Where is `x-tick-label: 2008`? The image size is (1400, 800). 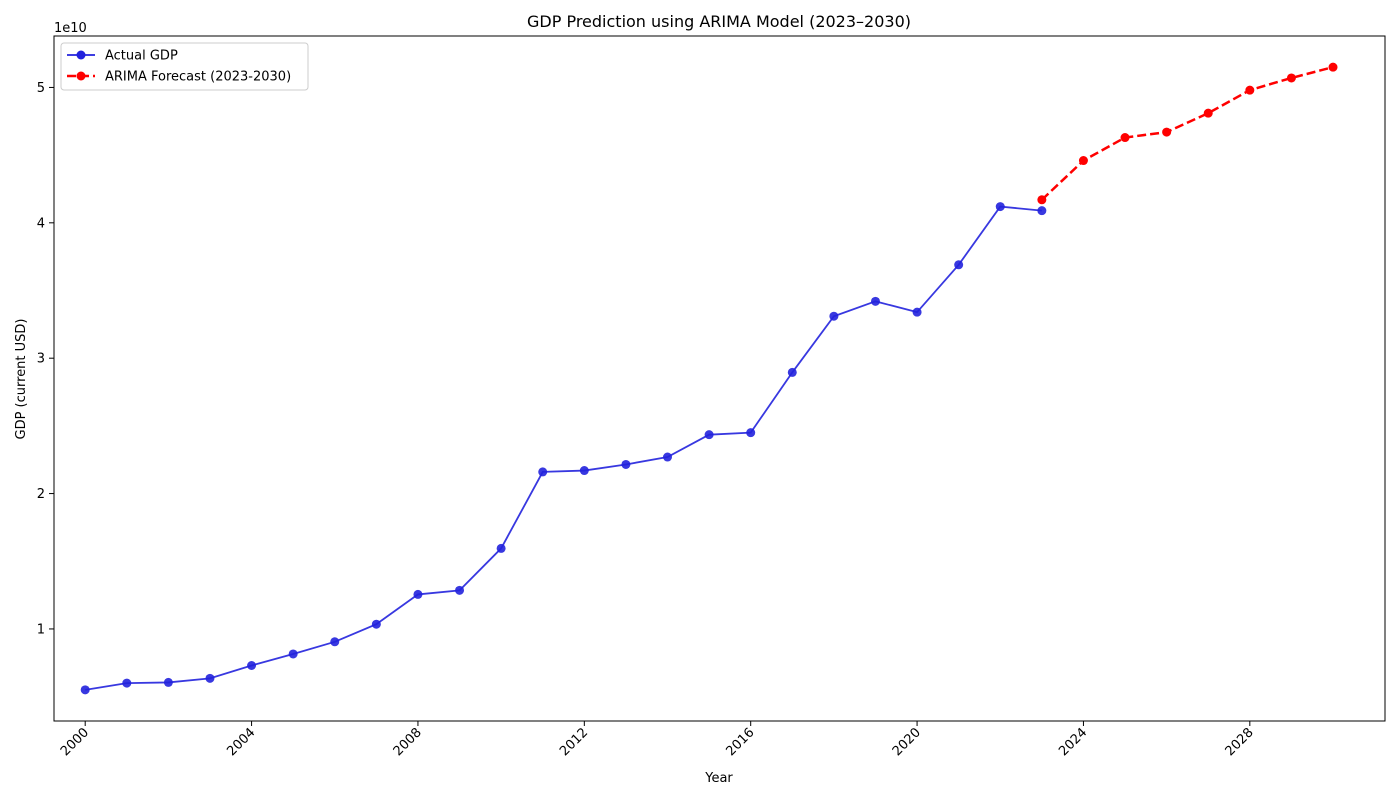 x-tick-label: 2008 is located at coordinates (408, 742).